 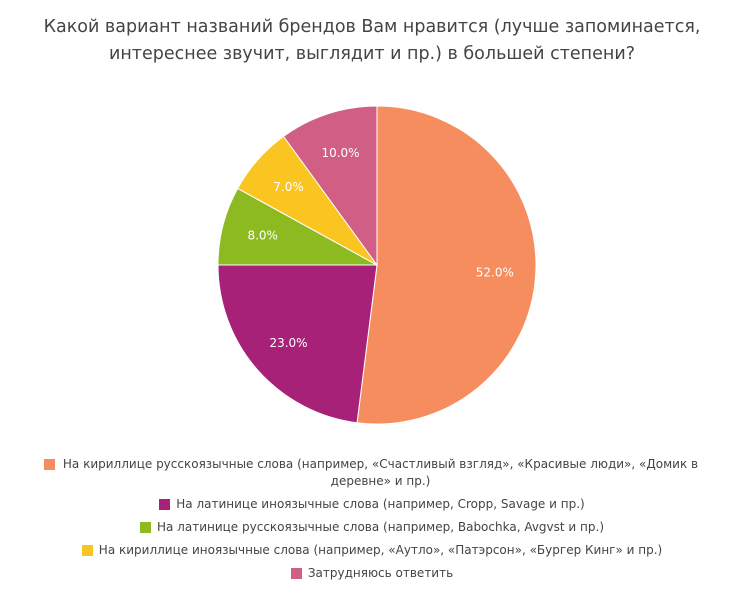 I want to click on legend-item-5: Затрудняюсь ответить, so click(x=372, y=573).